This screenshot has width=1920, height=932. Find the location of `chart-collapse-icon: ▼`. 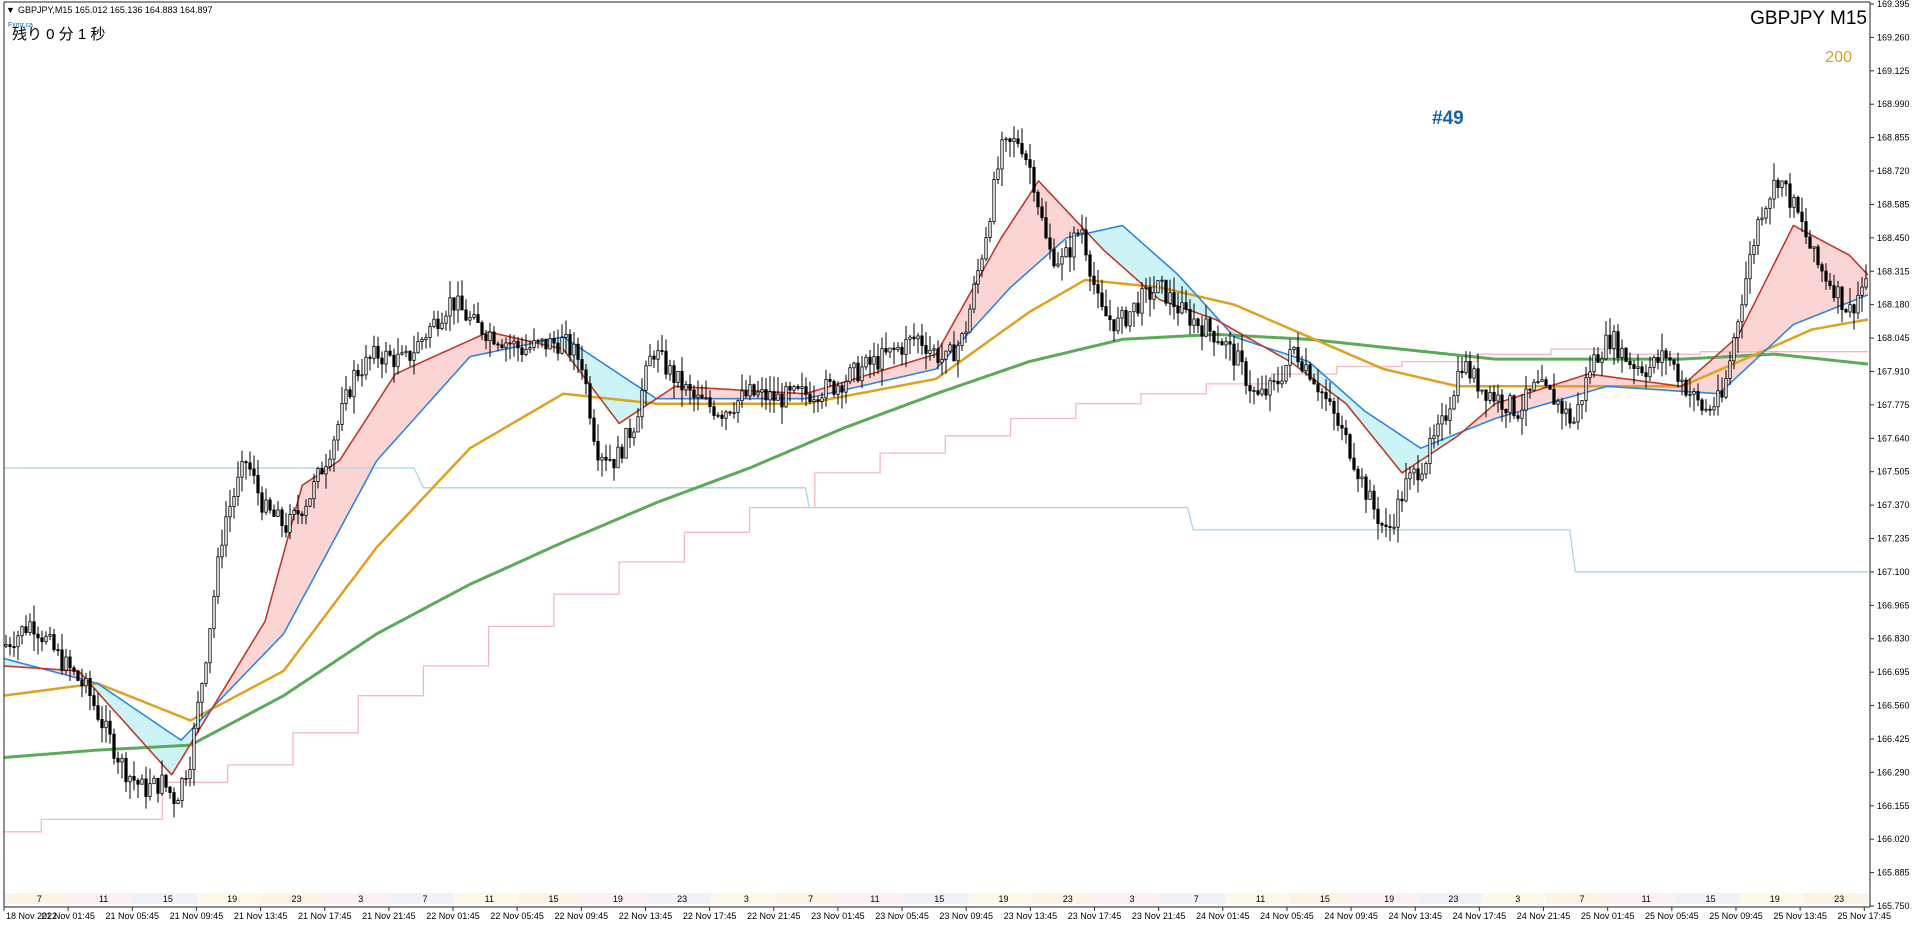

chart-collapse-icon: ▼ is located at coordinates (10, 10).